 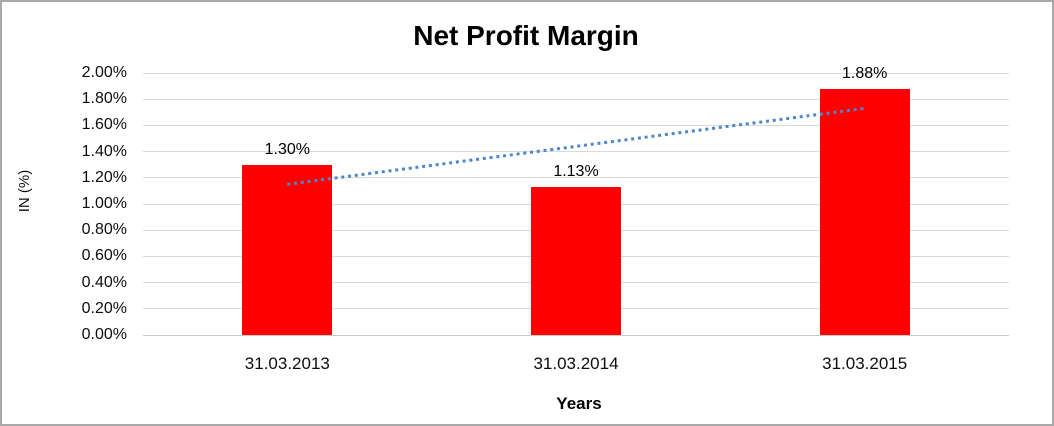 I want to click on y-axis-tick-label: 0.40%, so click(x=104, y=282).